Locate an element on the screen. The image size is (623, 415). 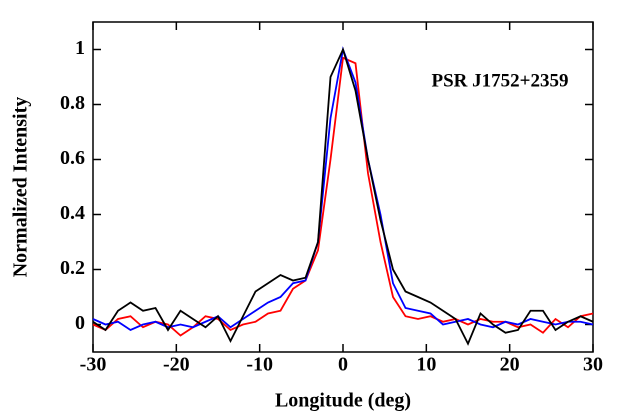
annotation: PSR J1752+2359 is located at coordinates (500, 80).